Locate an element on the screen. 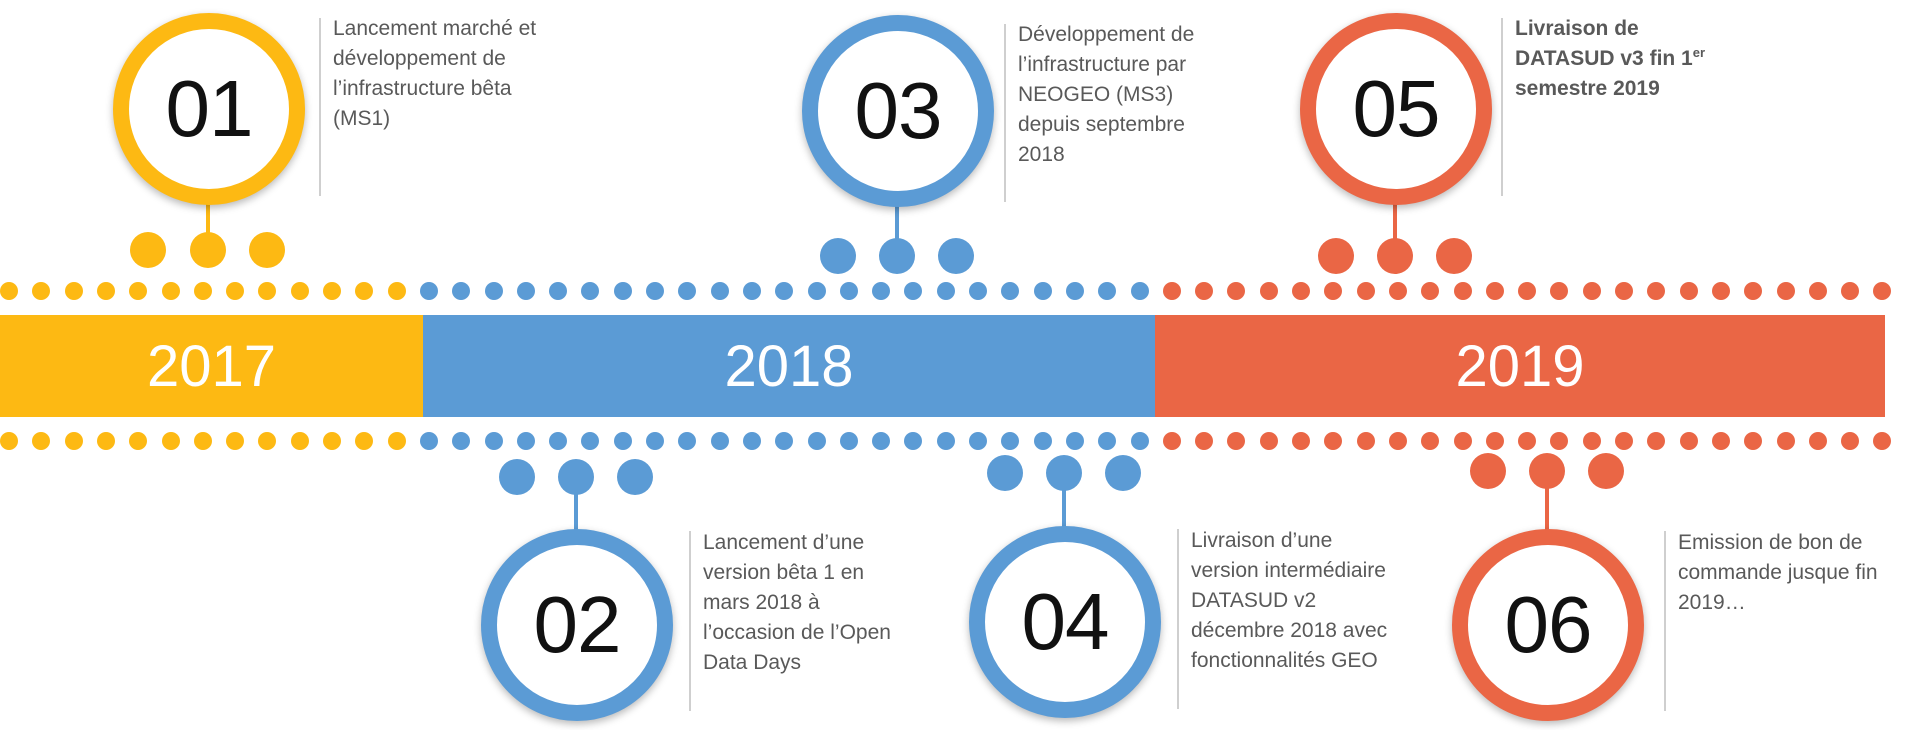  year-band-2017: 2017 is located at coordinates (211, 366).